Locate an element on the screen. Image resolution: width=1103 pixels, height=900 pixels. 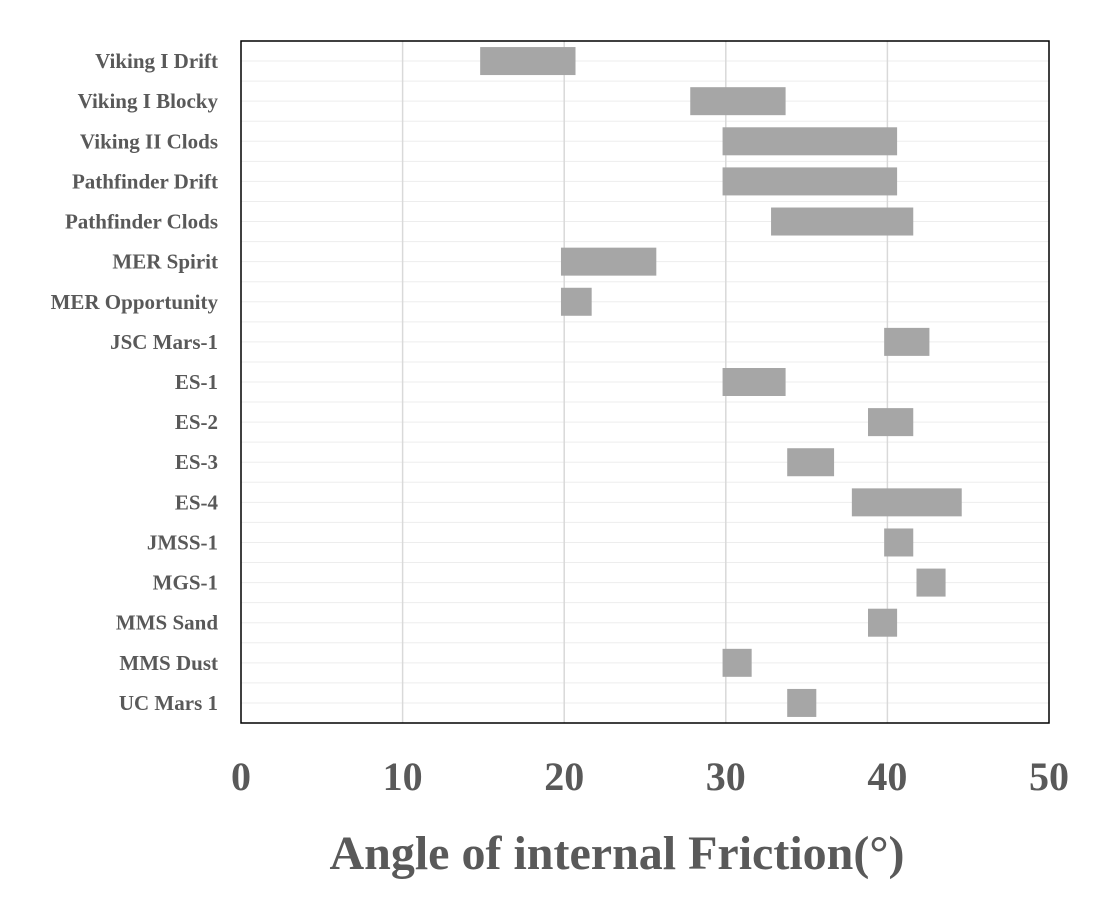
category-label: JSC Mars-1 is located at coordinates (164, 342).